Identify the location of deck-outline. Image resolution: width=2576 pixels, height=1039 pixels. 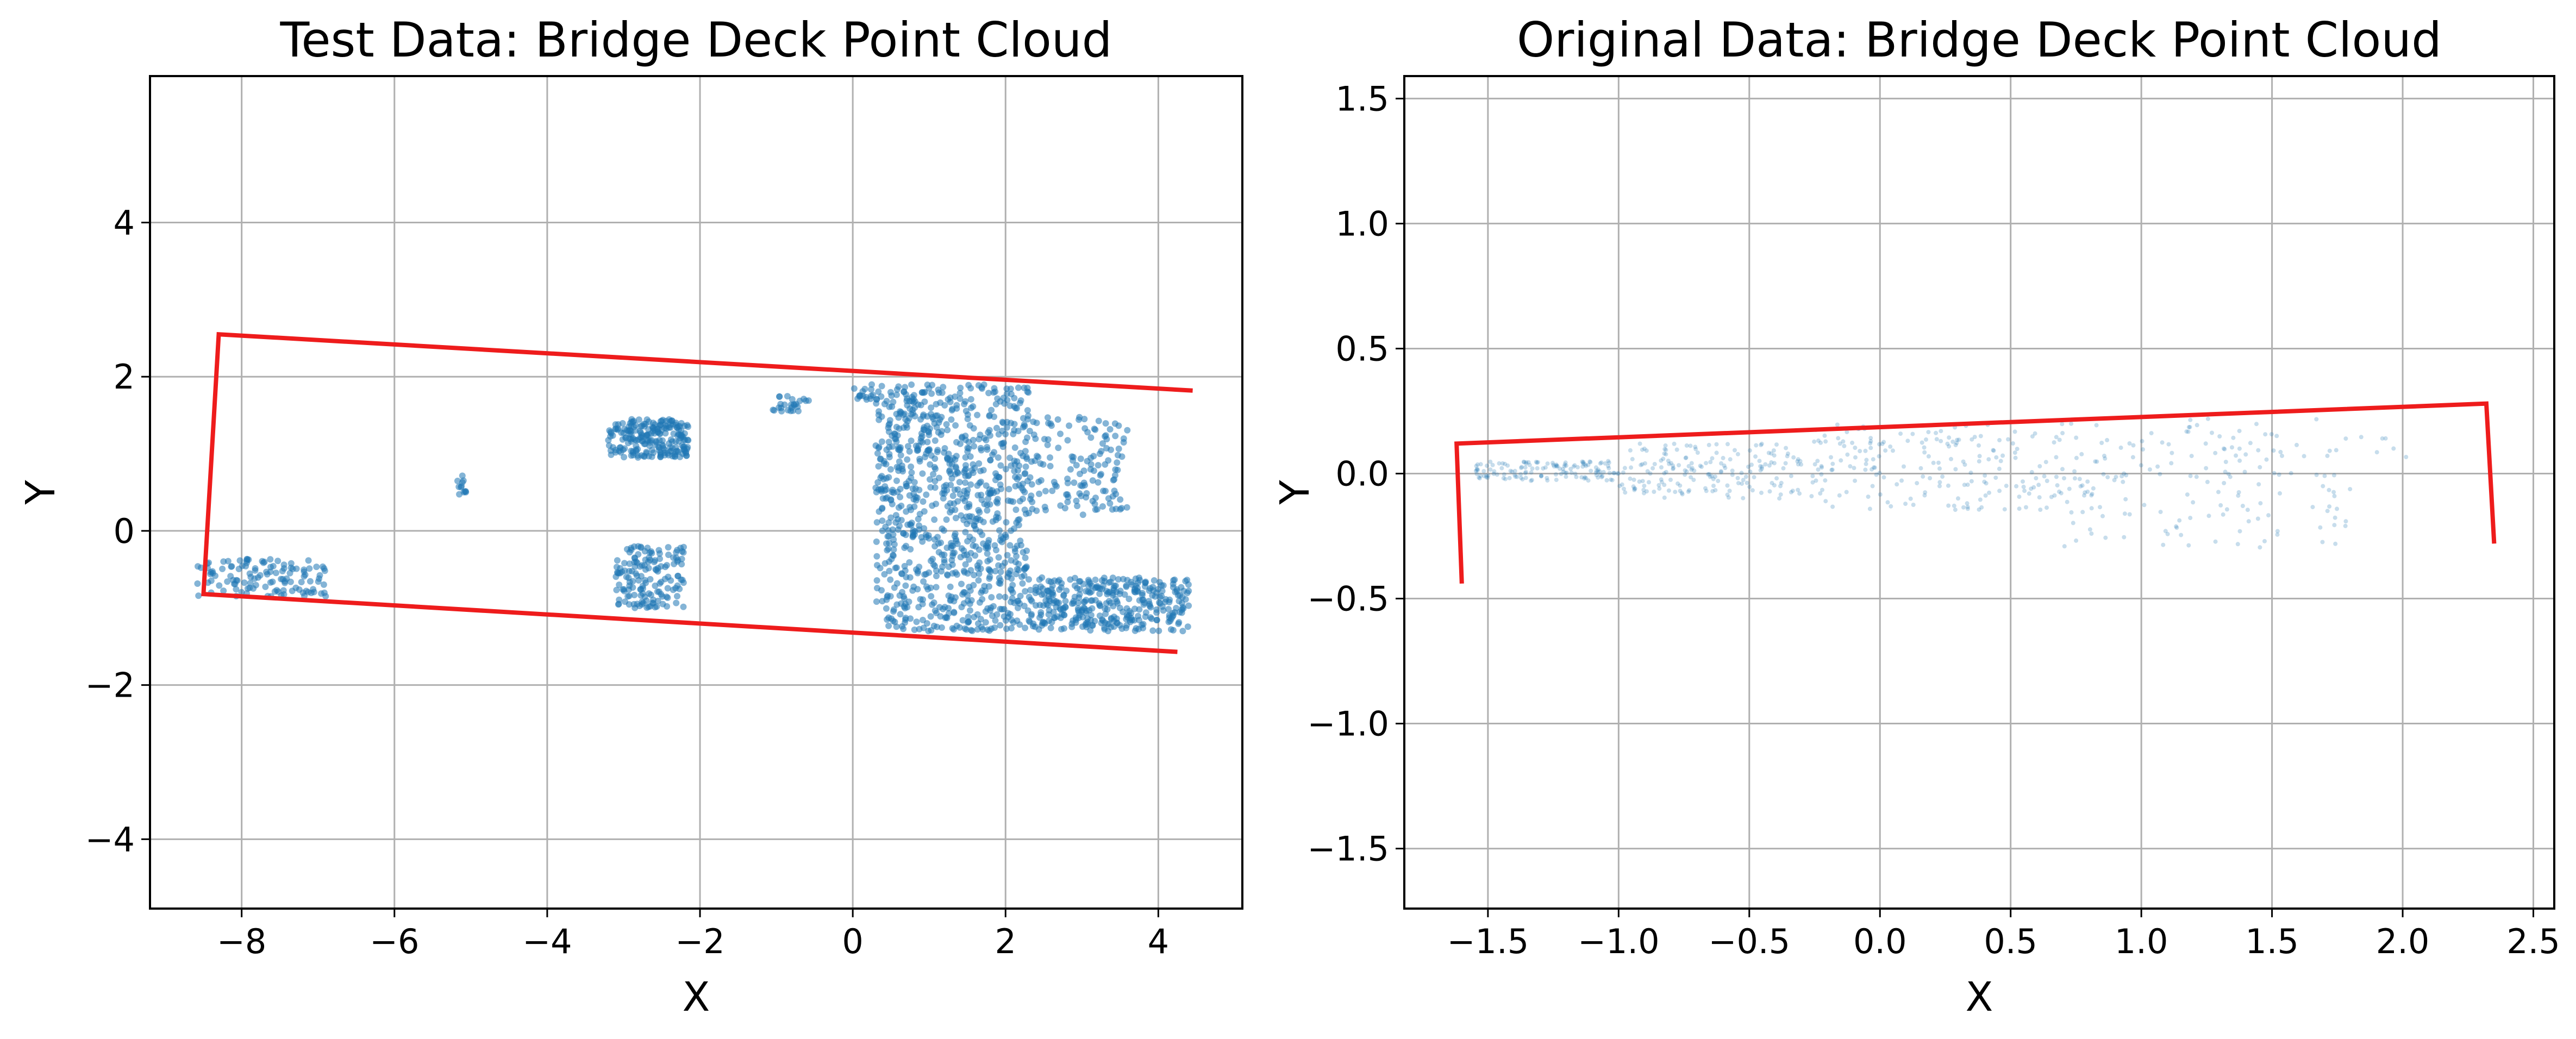
(1975, 492).